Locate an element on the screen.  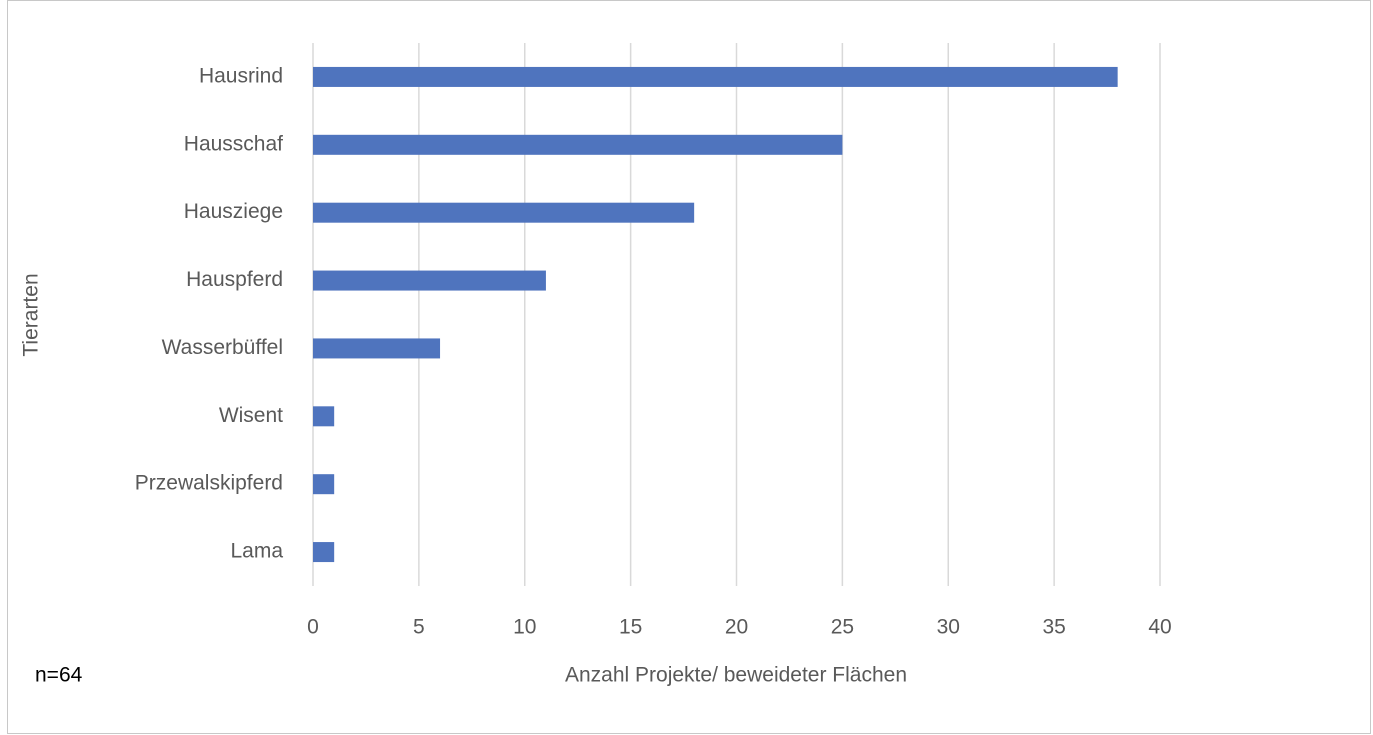
x-axis-label: Anzahl Projekte/ beweideter Flächen is located at coordinates (736, 675).